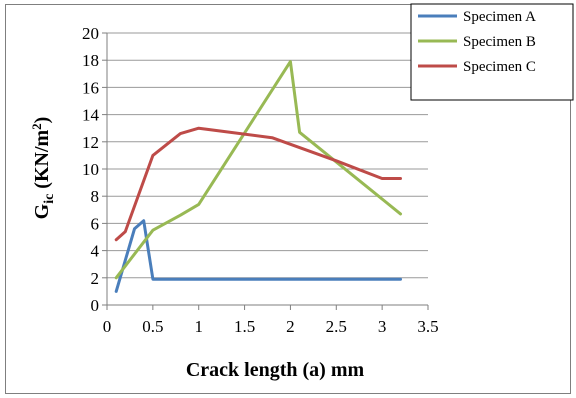 This screenshot has width=576, height=398. Describe the element at coordinates (95, 278) in the screenshot. I see `y-tick-label: 2` at that location.